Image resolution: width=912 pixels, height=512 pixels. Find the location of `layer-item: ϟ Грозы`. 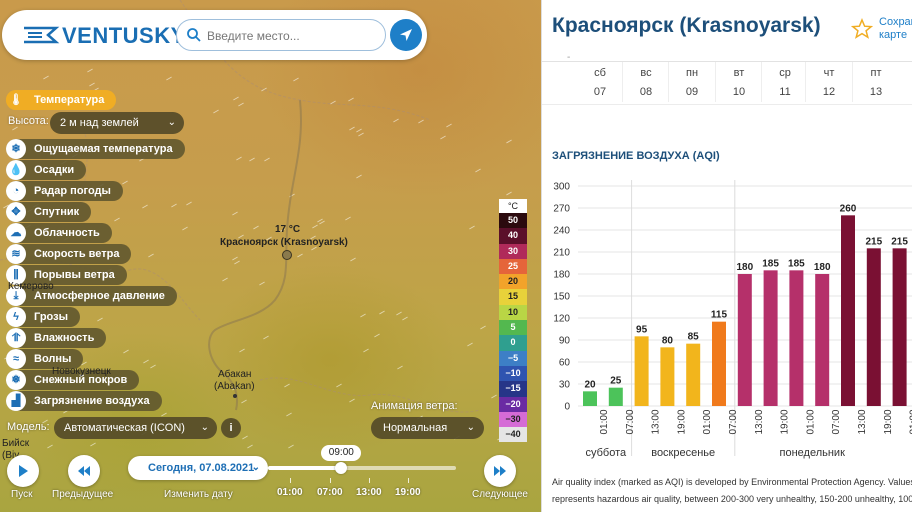

layer-item: ϟ Грозы is located at coordinates (43, 317).